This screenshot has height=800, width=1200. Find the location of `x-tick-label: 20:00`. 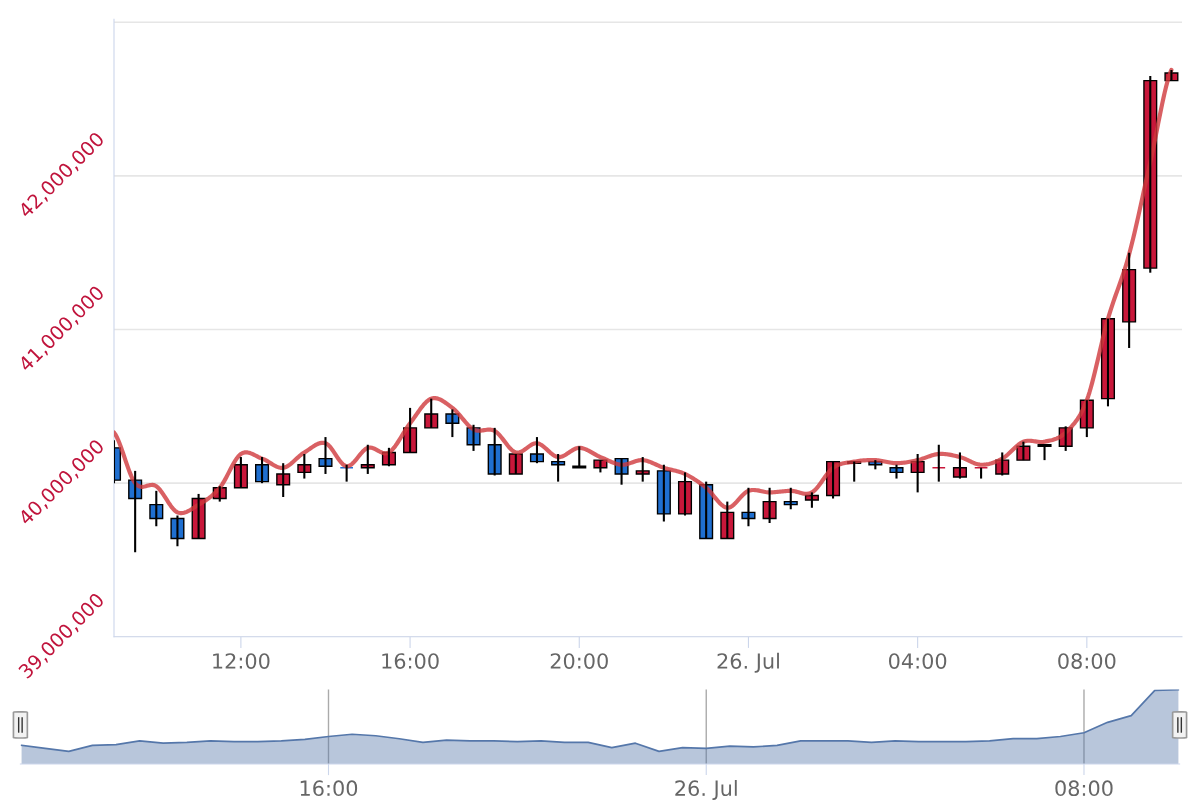

x-tick-label: 20:00 is located at coordinates (579, 661).